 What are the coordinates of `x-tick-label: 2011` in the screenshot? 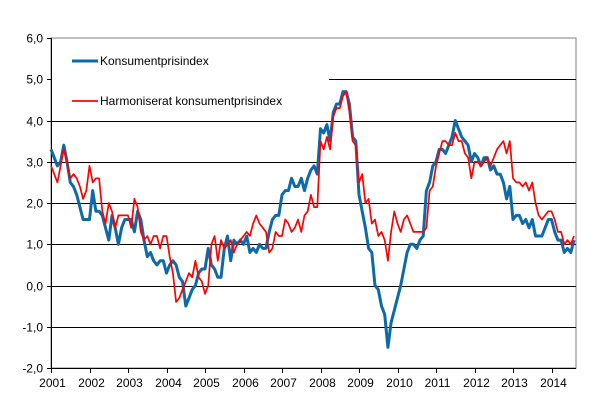 It's located at (438, 383).